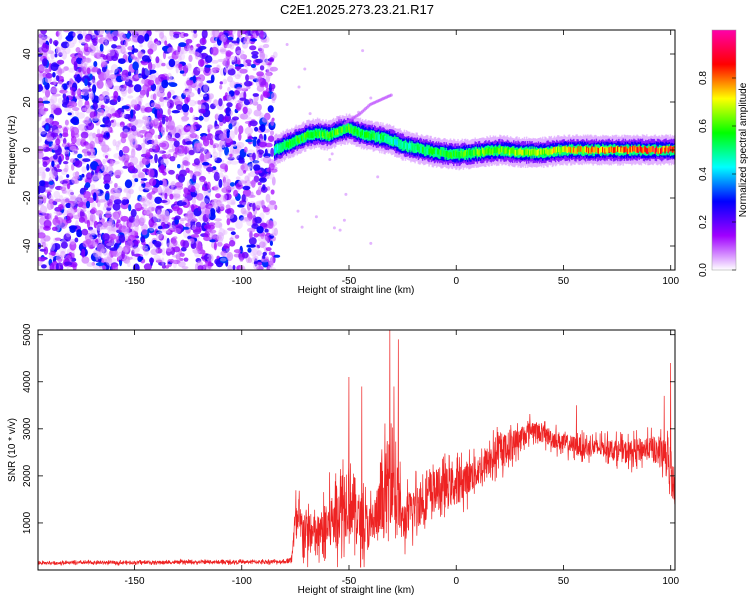 This screenshot has width=750, height=600. What do you see at coordinates (27, 334) in the screenshot?
I see `y-tick-label: 5000` at bounding box center [27, 334].